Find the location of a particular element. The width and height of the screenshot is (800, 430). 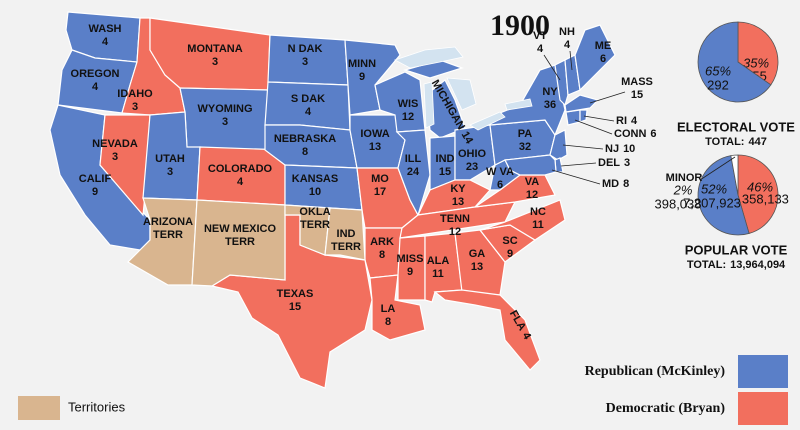

state-name: S DAK is located at coordinates (308, 99).